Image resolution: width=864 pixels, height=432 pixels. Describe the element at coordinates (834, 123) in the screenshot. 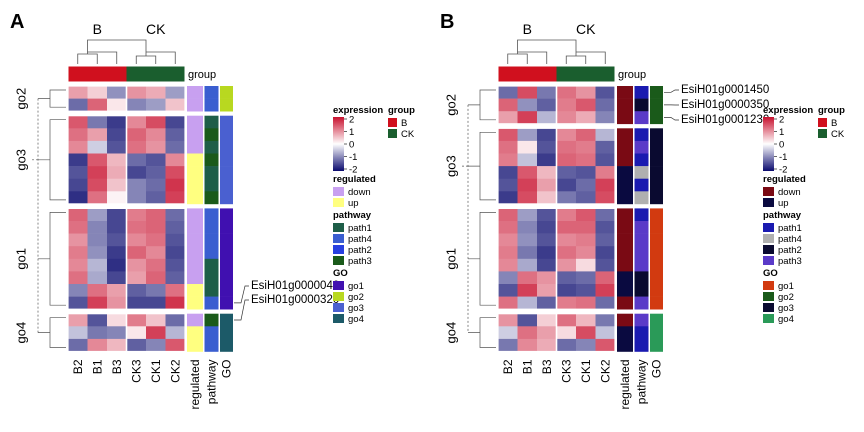

I see `legend-group-label: B` at that location.